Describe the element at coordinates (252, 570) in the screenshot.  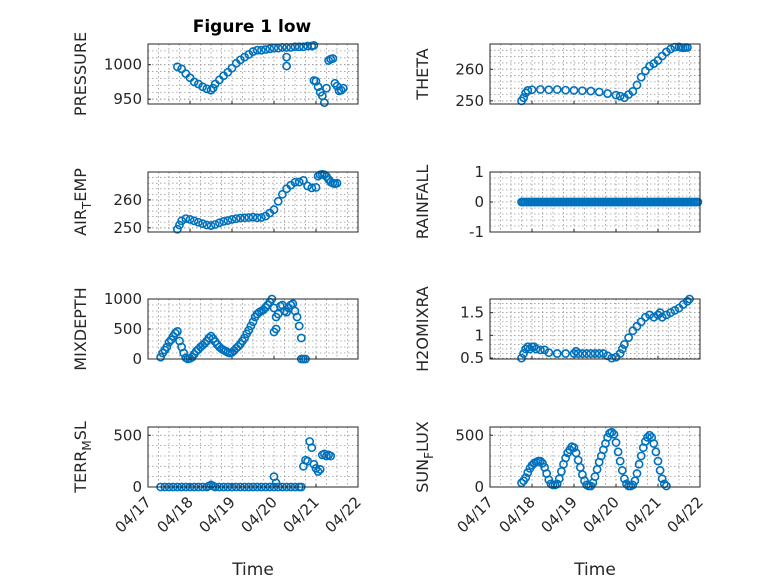
I see `x-axis-label: Time` at that location.